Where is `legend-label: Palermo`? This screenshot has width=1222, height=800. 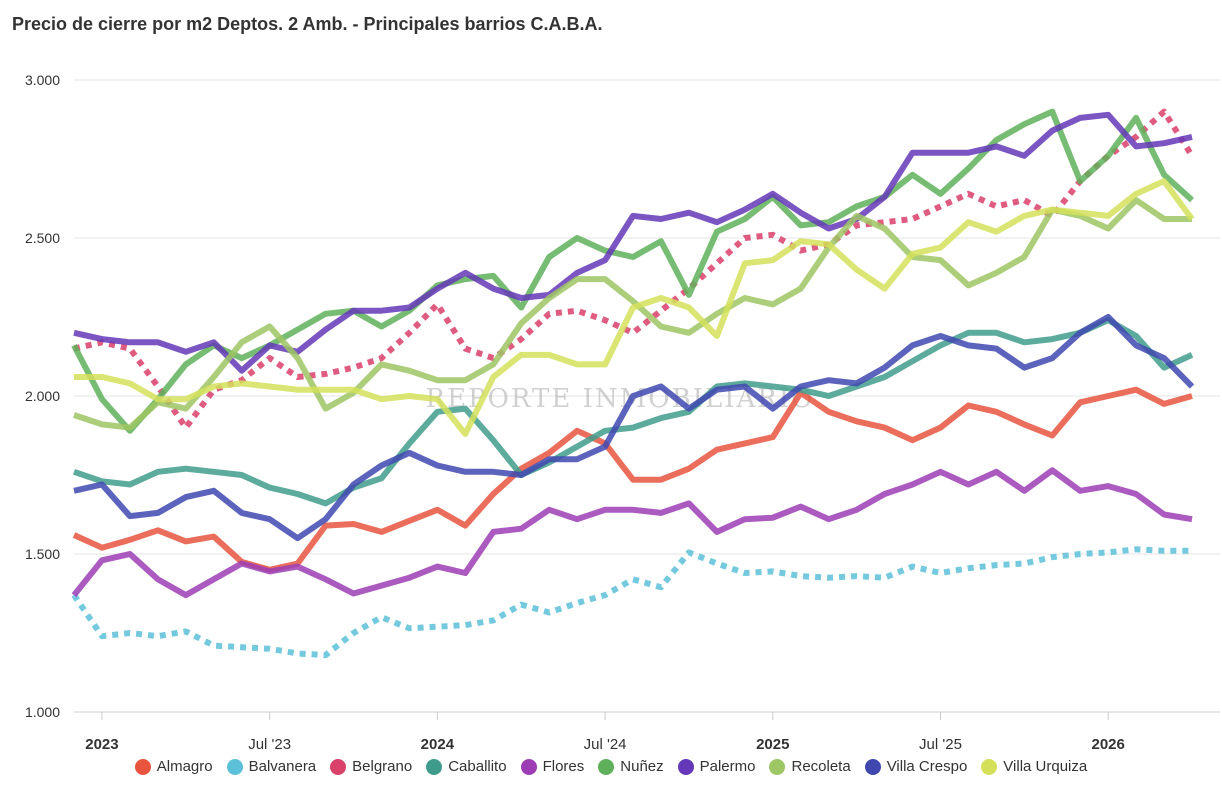 legend-label: Palermo is located at coordinates (727, 766).